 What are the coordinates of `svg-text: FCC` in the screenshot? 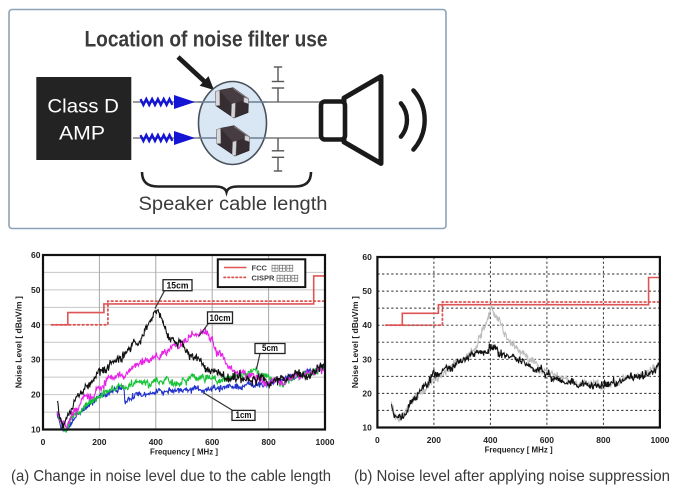 It's located at (260, 267).